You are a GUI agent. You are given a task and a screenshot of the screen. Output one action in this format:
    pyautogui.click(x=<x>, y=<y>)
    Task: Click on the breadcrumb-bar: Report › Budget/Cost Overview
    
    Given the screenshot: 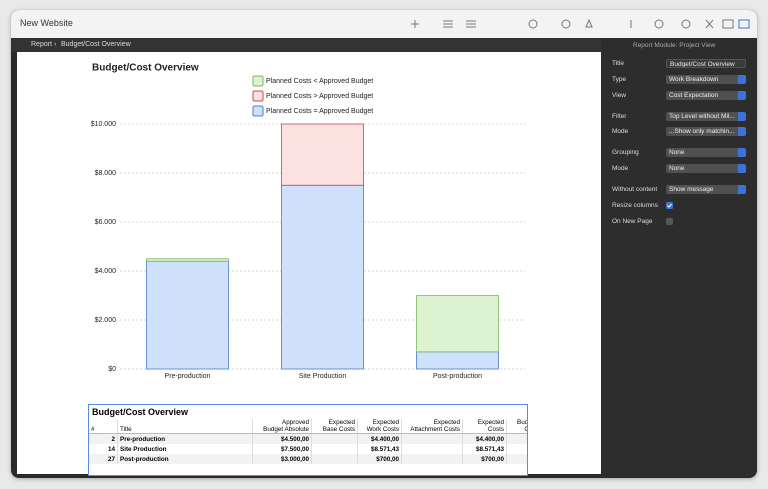 What is the action you would take?
    pyautogui.click(x=306, y=45)
    